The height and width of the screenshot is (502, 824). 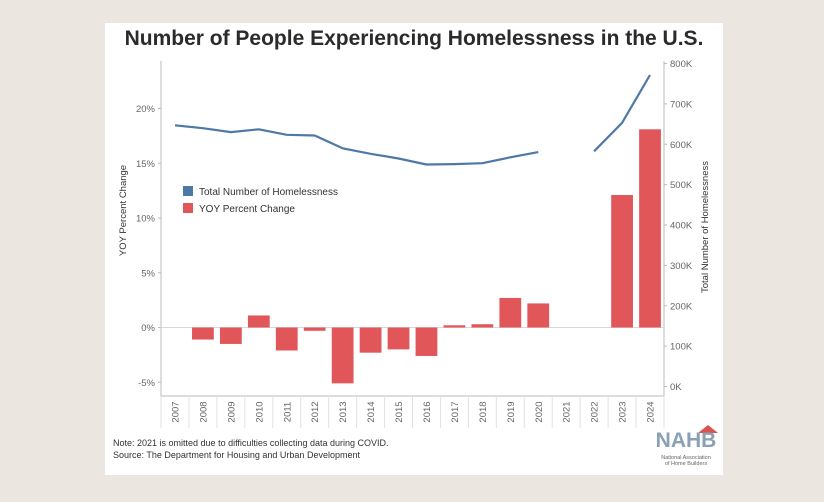 What do you see at coordinates (681, 226) in the screenshot?
I see `right-tick-label: 400K` at bounding box center [681, 226].